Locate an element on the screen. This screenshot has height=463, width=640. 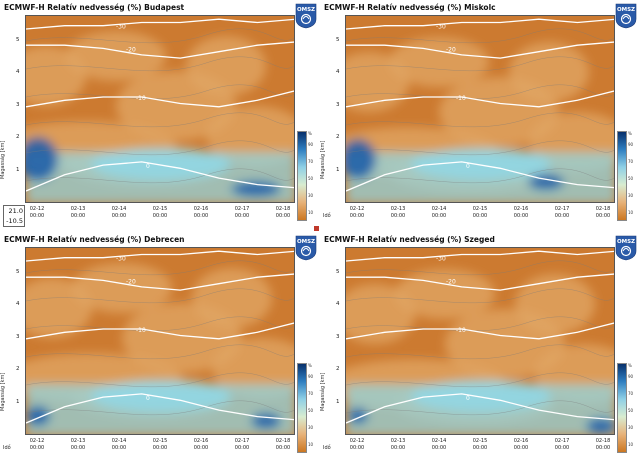
x-tick-label: 02-13 00:00 is located at coordinates (78, 213).